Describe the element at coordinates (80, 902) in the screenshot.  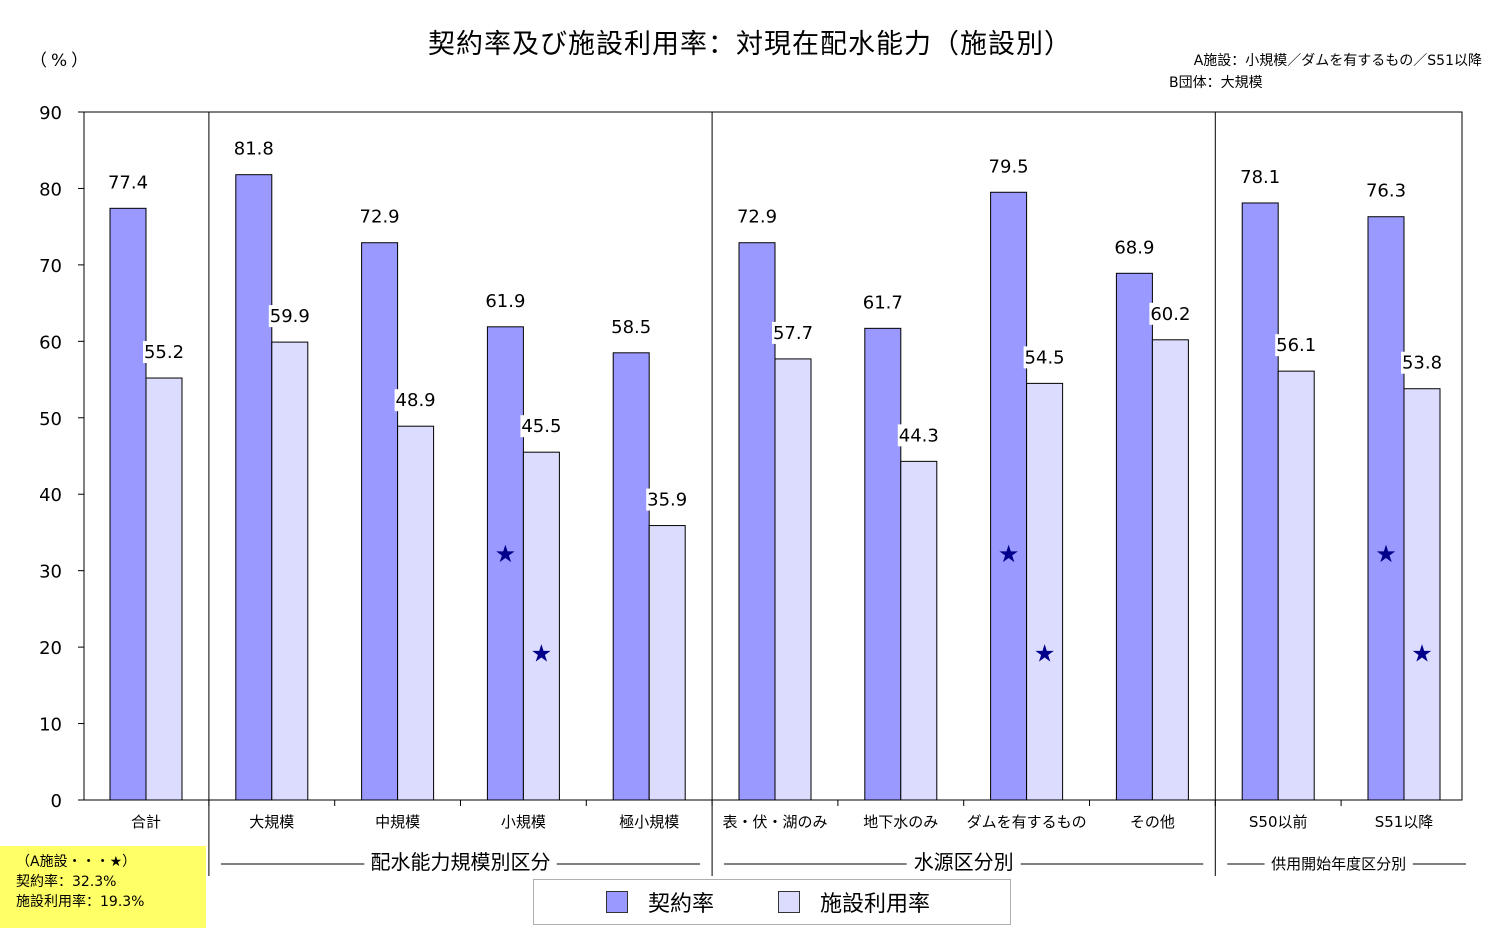
I see `star-note-utilization: 施設利用率：19.3%` at that location.